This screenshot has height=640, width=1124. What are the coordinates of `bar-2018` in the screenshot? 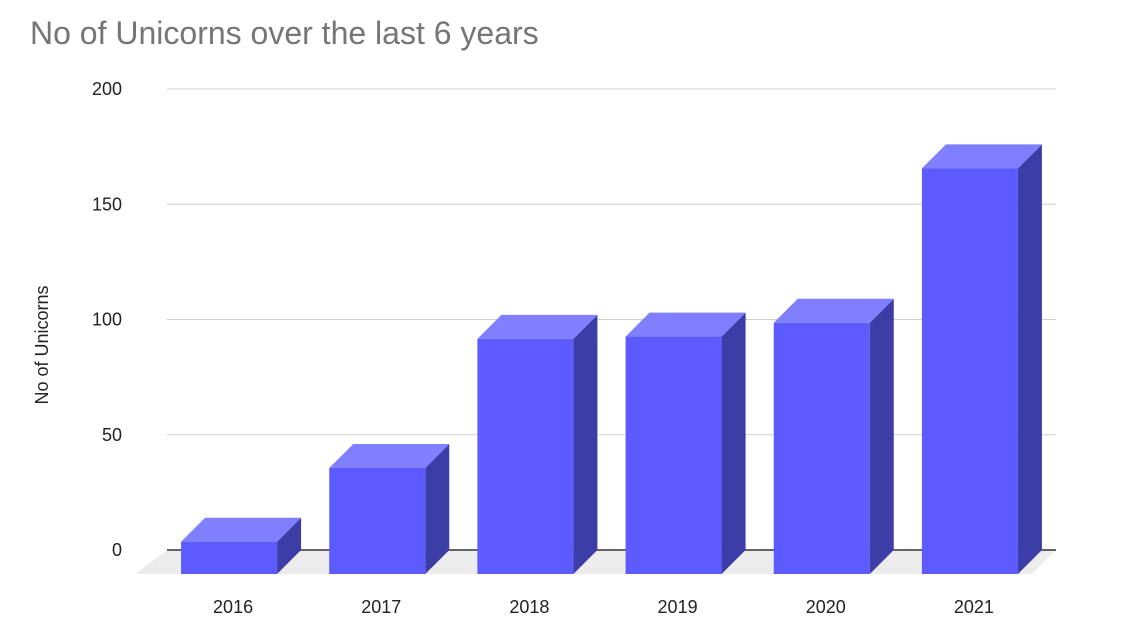 It's located at (537, 444).